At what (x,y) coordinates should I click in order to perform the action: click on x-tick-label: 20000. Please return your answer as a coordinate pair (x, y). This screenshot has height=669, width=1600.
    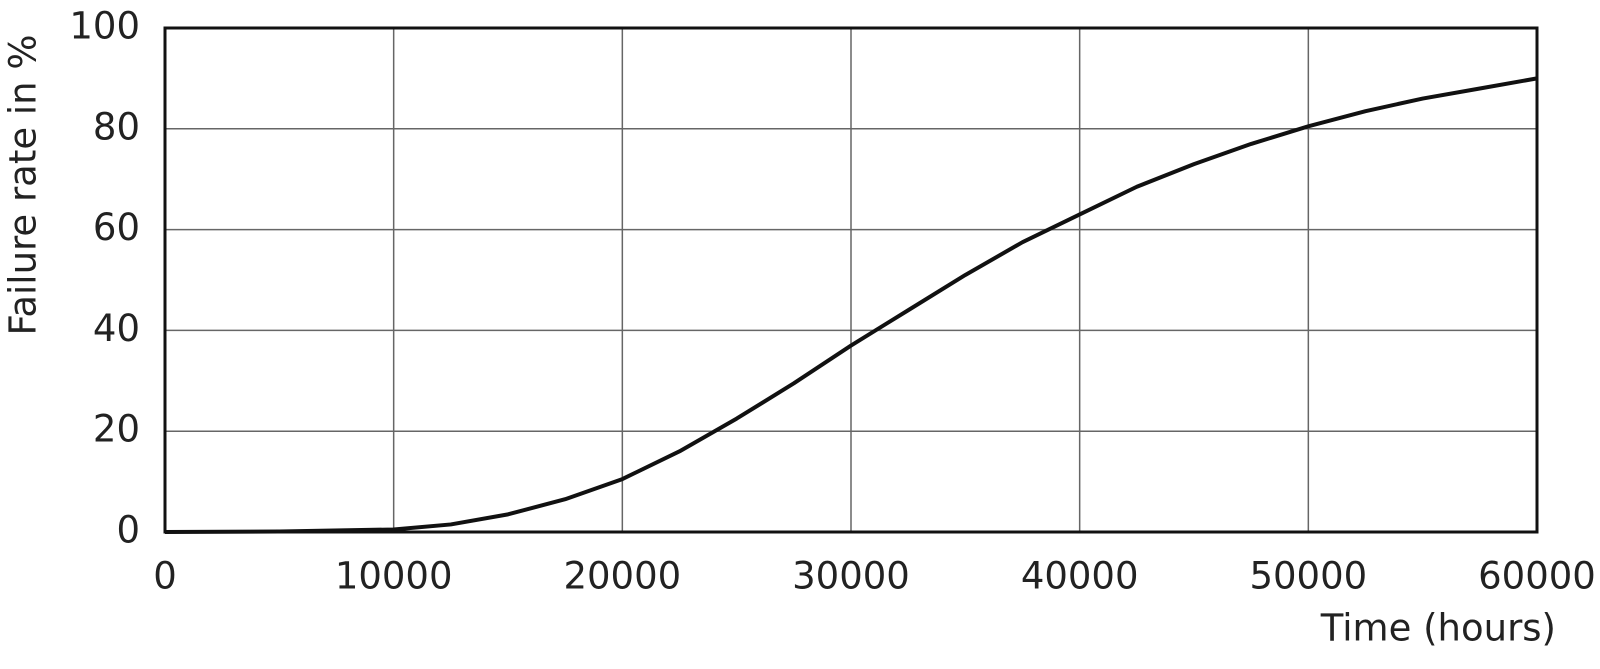
    Looking at the image, I should click on (622, 576).